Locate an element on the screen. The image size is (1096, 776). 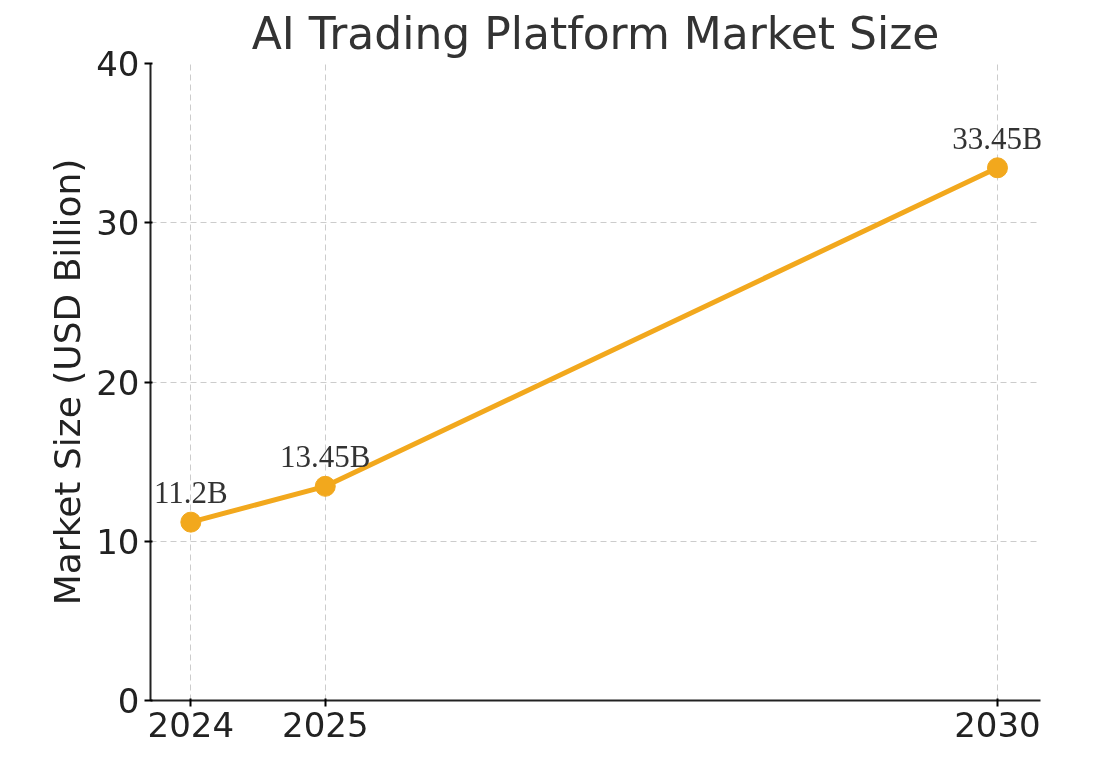
y-tick-label: 40 is located at coordinates (118, 64).